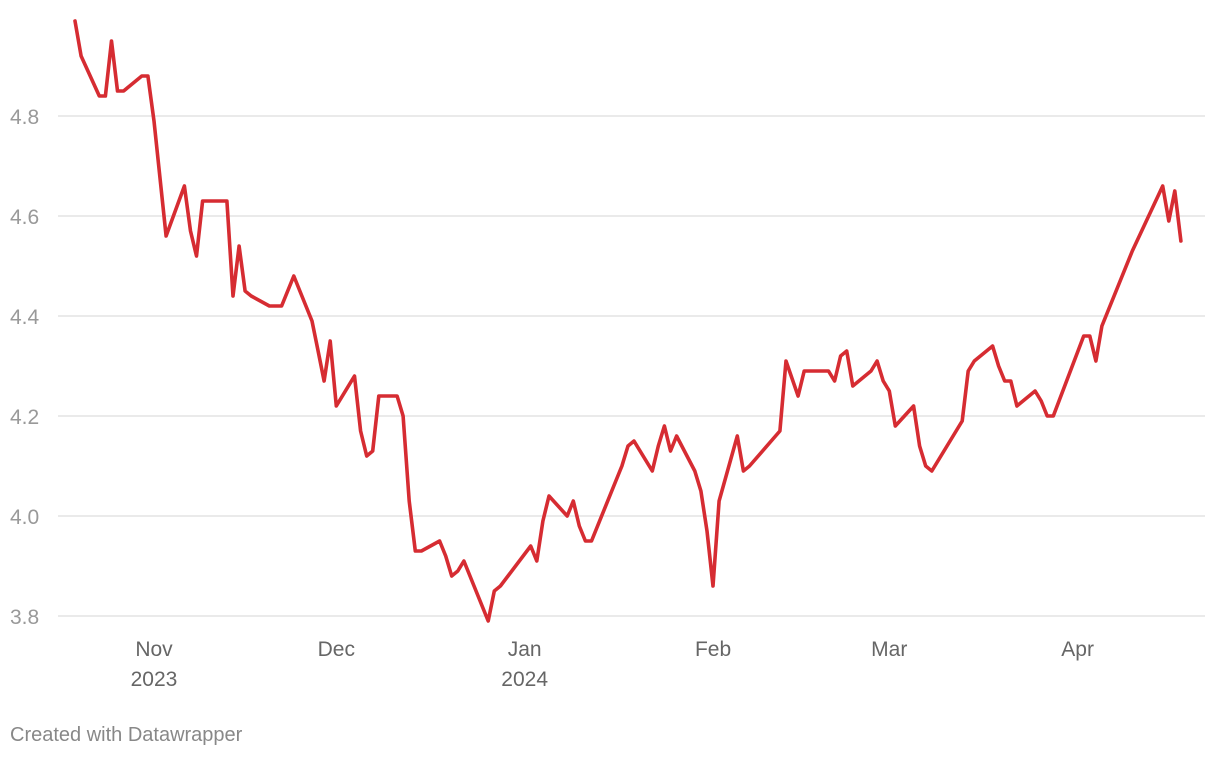  I want to click on x-tick-label: Nov, so click(154, 649).